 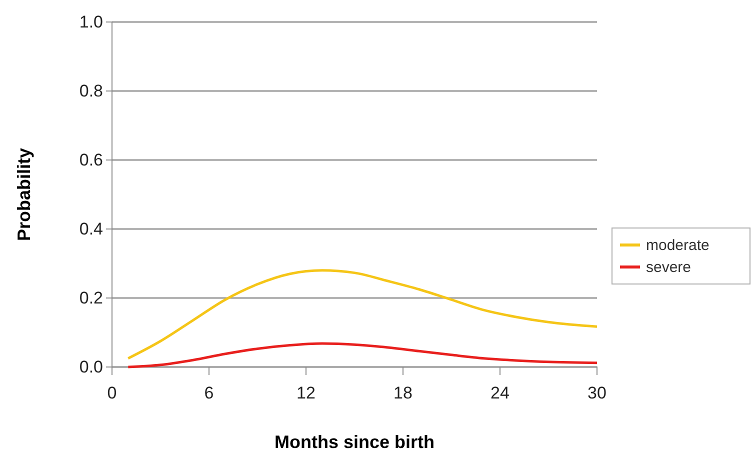 What do you see at coordinates (24, 195) in the screenshot?
I see `y-axis-title: Probability` at bounding box center [24, 195].